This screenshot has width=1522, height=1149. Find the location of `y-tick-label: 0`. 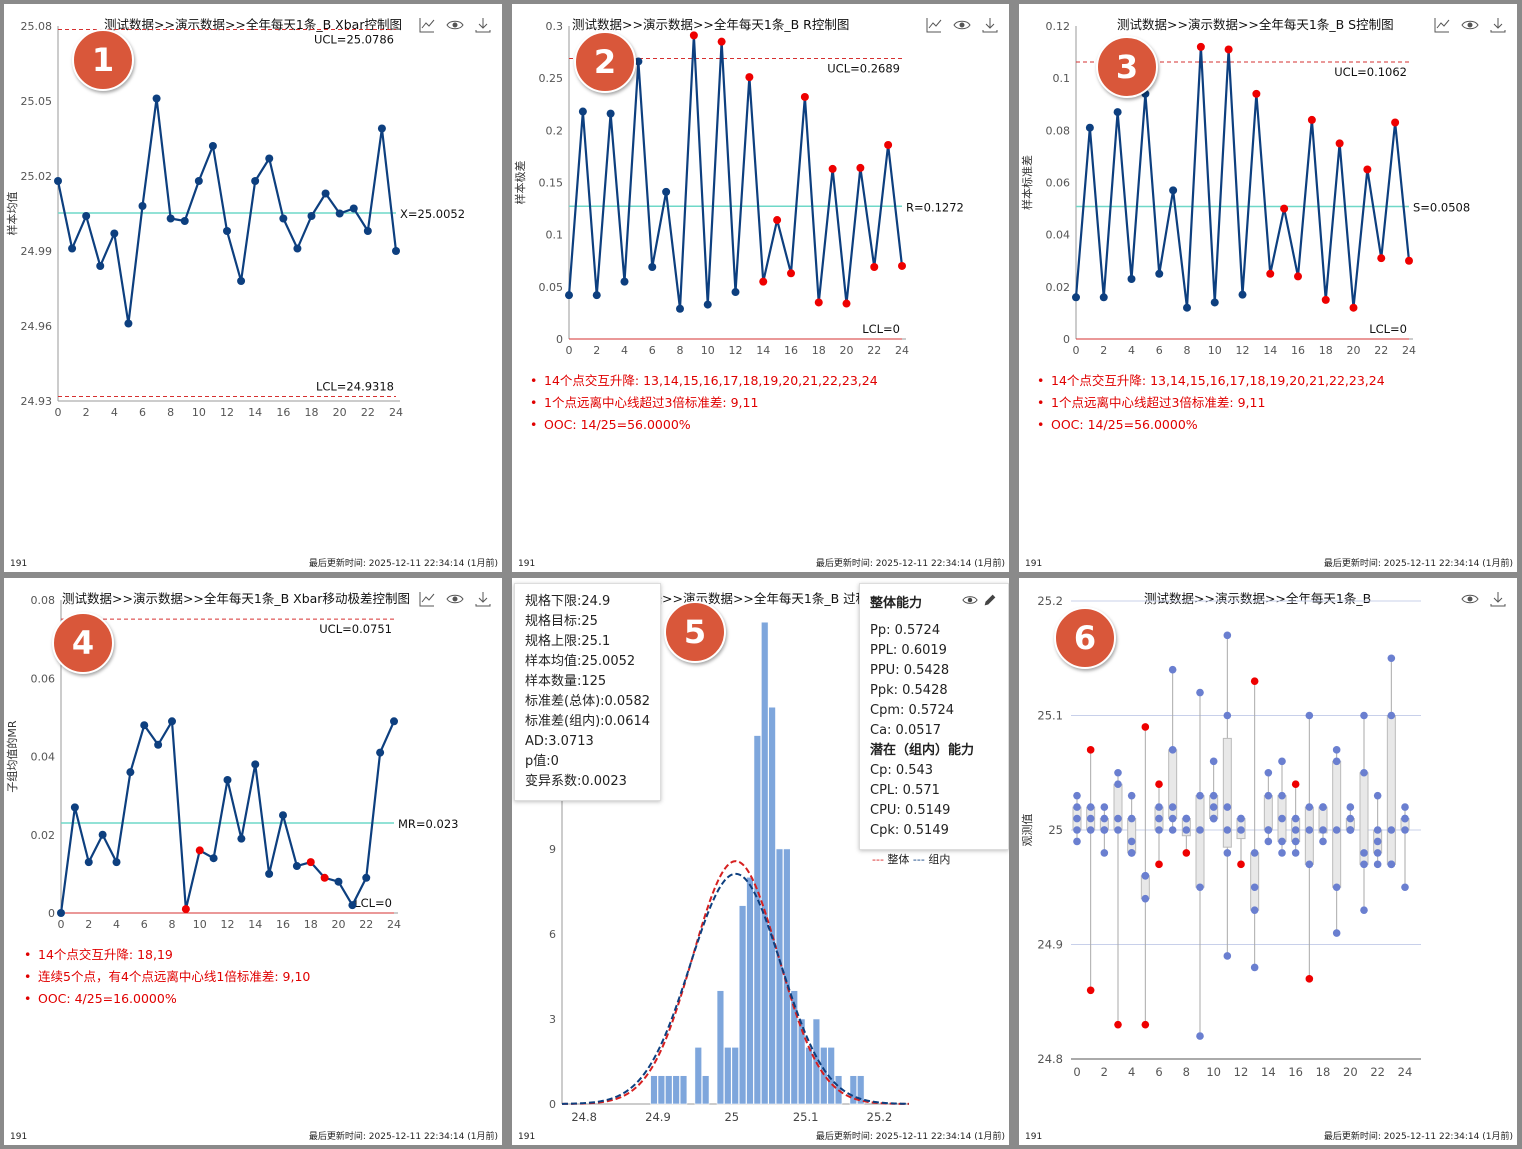

y-tick-label: 0 is located at coordinates (552, 1104).